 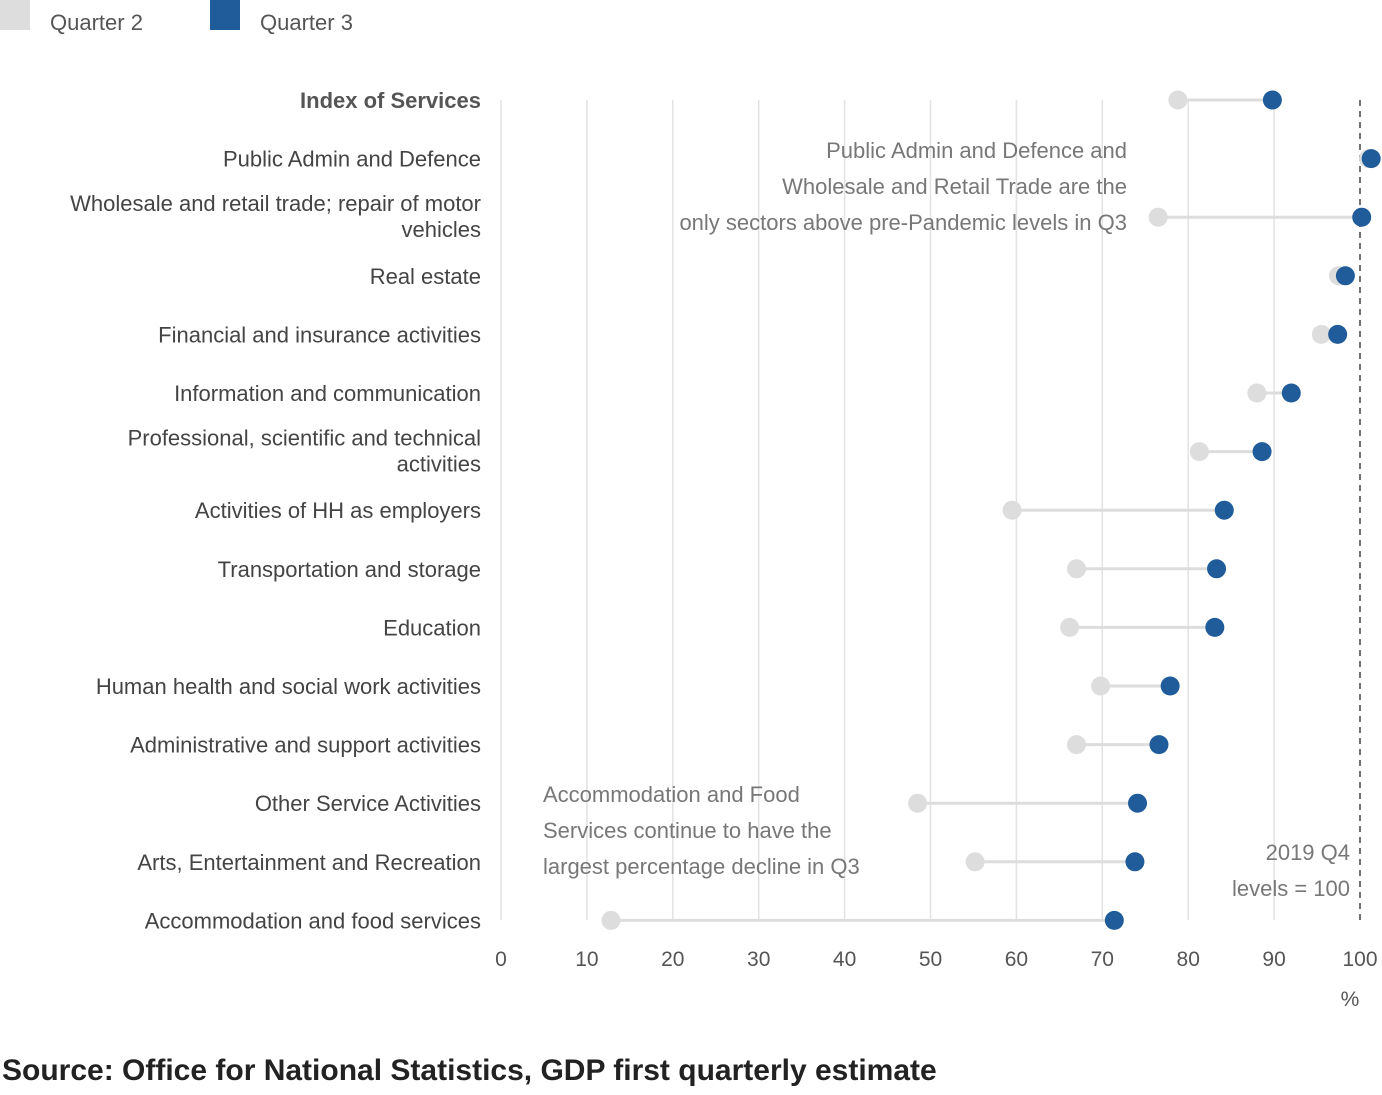 I want to click on legend: Quarter 2 Quarter 3, so click(x=176, y=17).